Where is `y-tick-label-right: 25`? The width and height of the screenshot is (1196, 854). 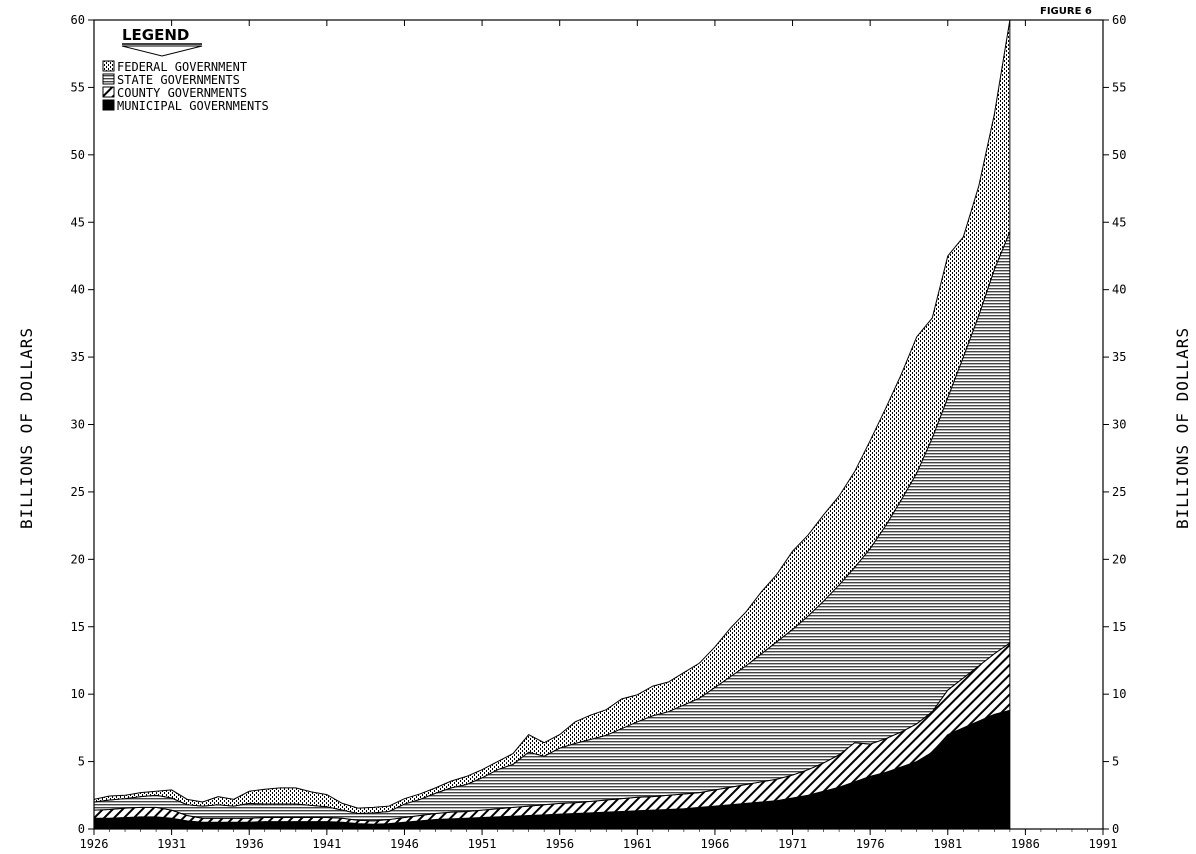 y-tick-label-right: 25 is located at coordinates (1119, 492).